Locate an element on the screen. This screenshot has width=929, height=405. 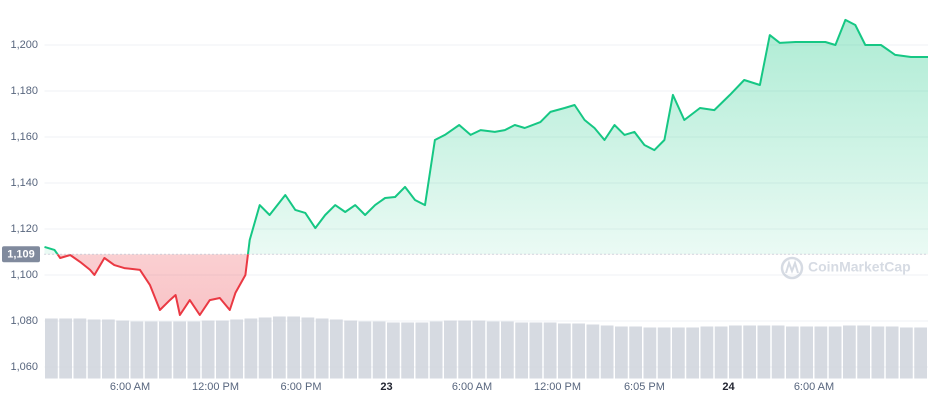
y-tick-label: 1,080 is located at coordinates (24, 321).